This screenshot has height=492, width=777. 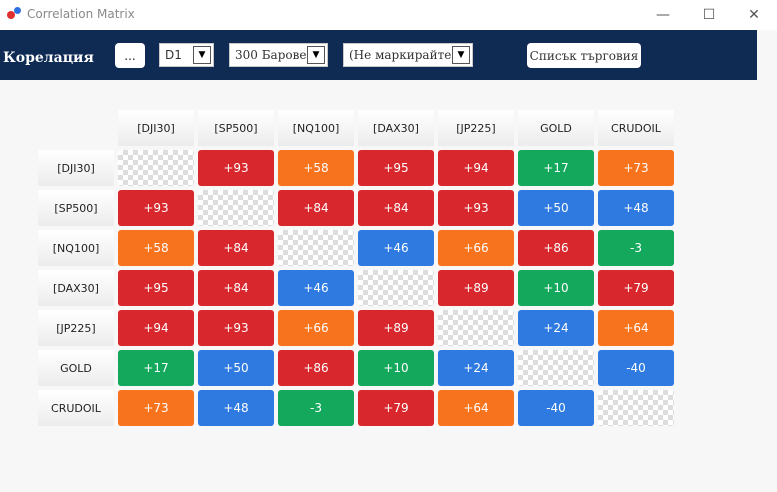 What do you see at coordinates (556, 128) in the screenshot?
I see `column-header: GOLD` at bounding box center [556, 128].